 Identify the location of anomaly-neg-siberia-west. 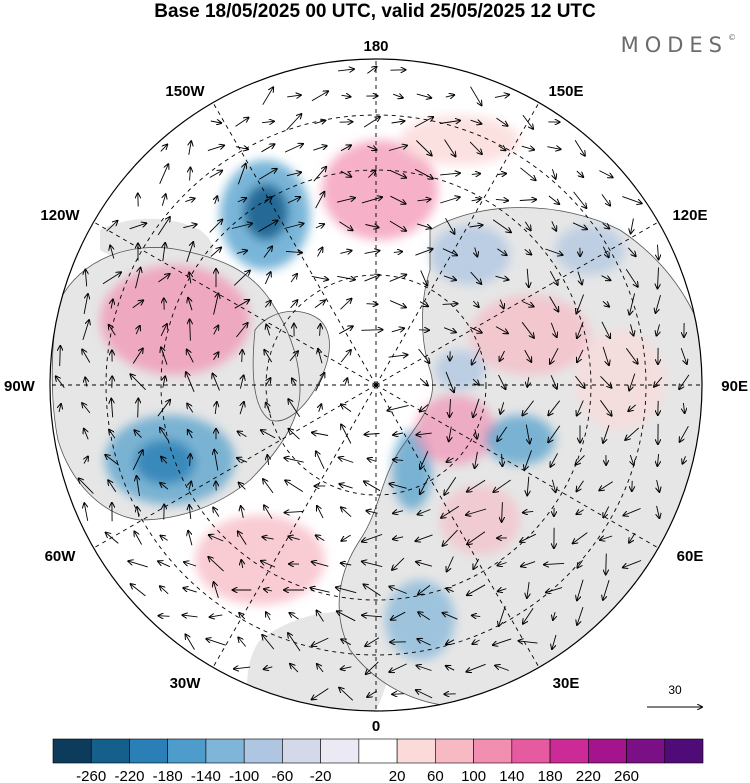
(520, 440).